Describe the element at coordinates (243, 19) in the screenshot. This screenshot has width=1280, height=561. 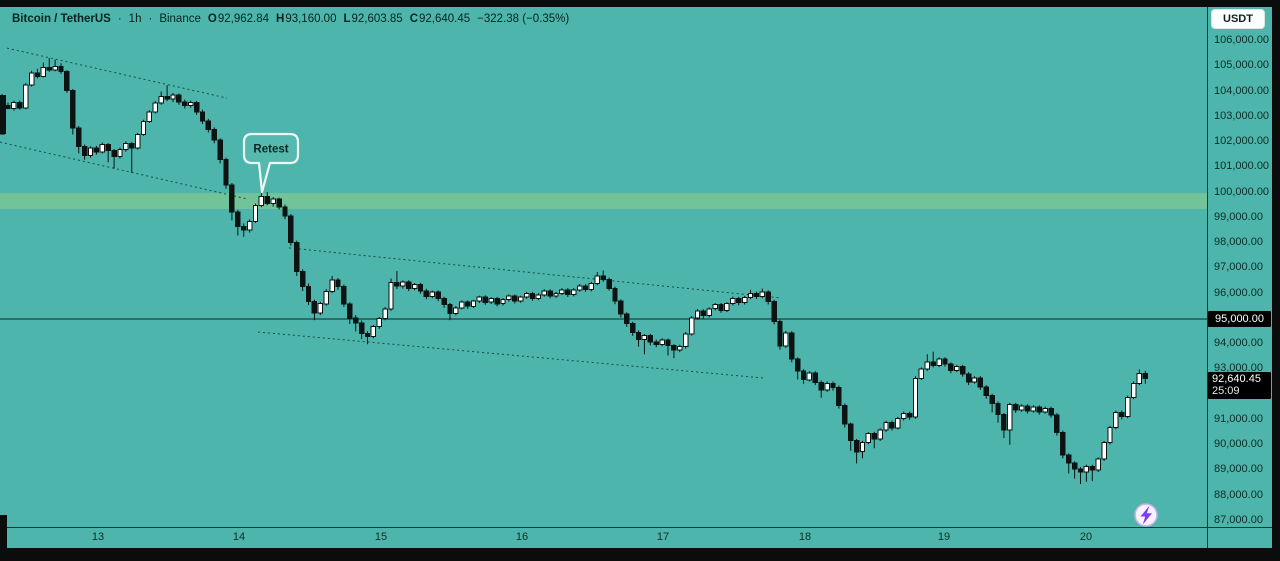
I see `open-value: 92,962.84` at that location.